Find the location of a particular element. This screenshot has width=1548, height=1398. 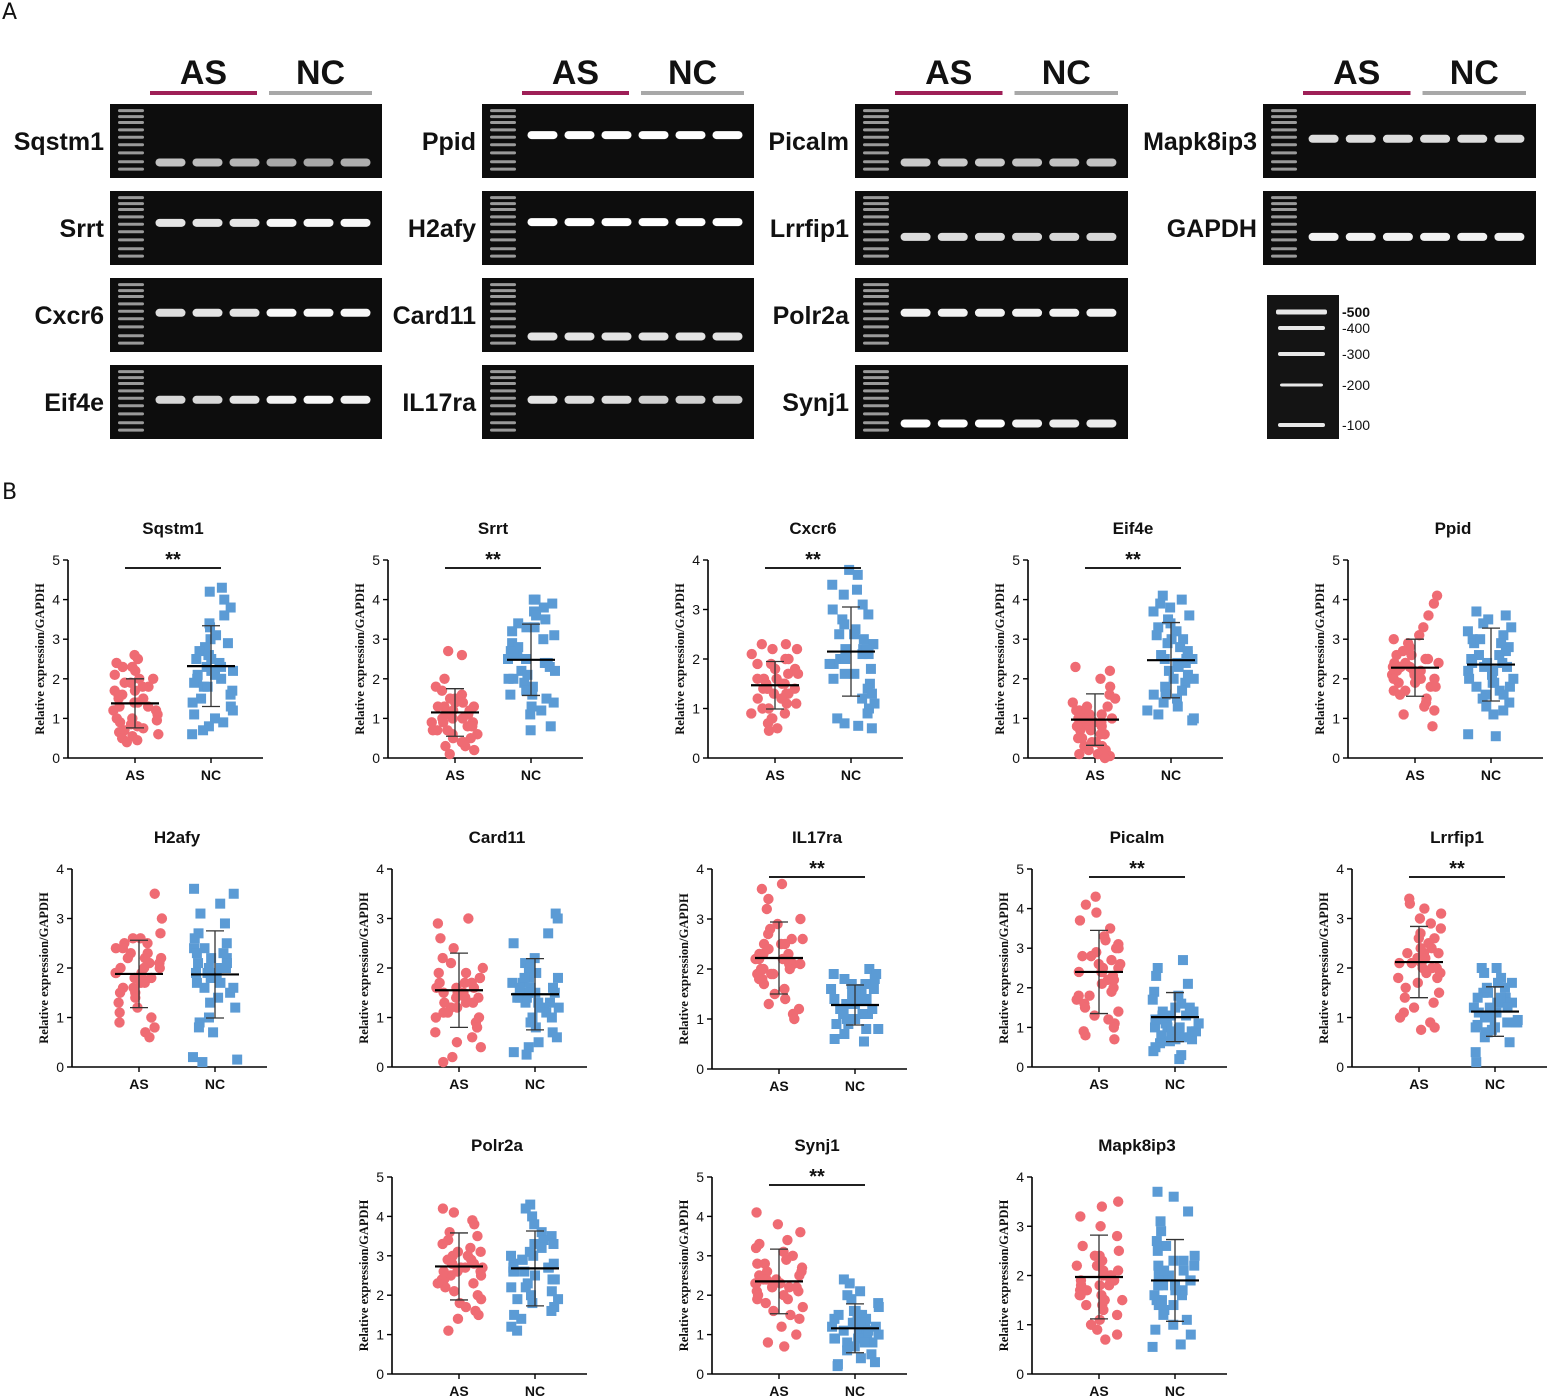

gel-image is located at coordinates (246, 141).